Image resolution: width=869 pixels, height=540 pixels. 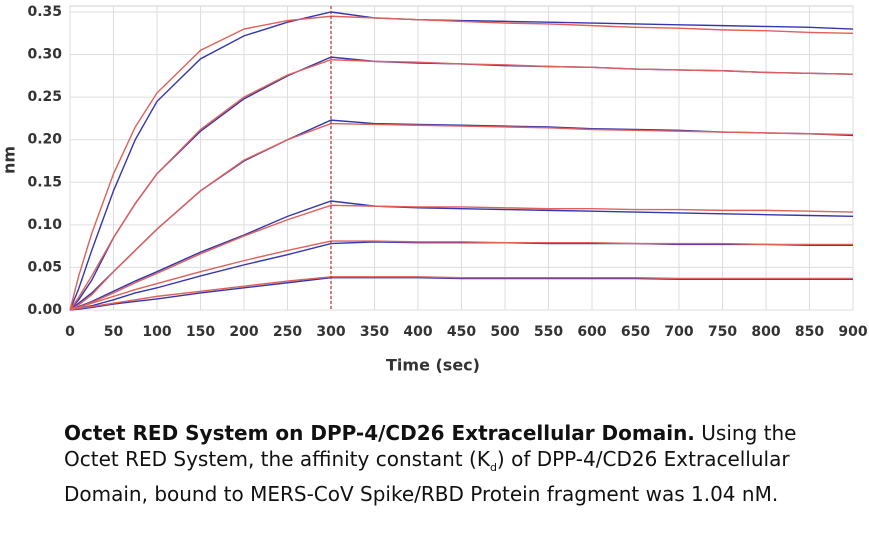 What do you see at coordinates (635, 332) in the screenshot?
I see `x-tick-label: 650` at bounding box center [635, 332].